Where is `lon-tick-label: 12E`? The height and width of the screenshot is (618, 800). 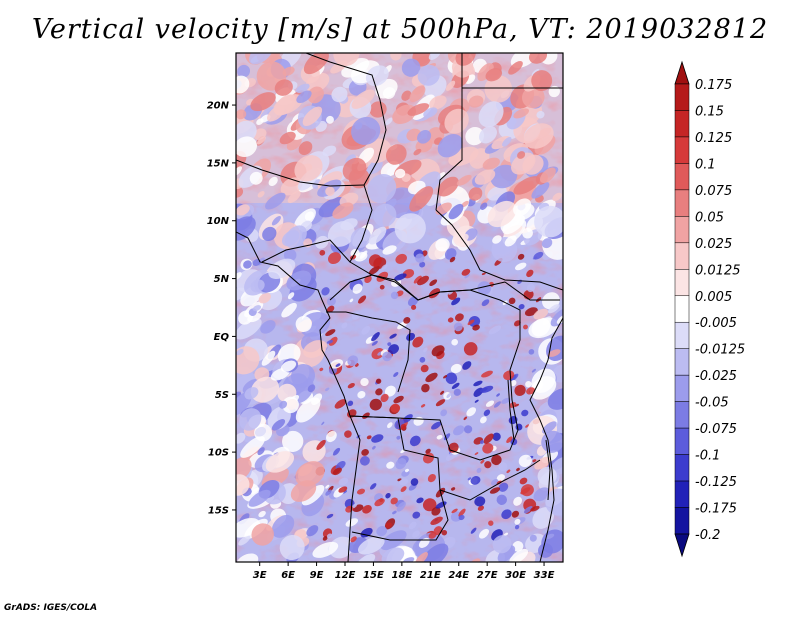
lon-tick-label: 12E is located at coordinates (345, 575).